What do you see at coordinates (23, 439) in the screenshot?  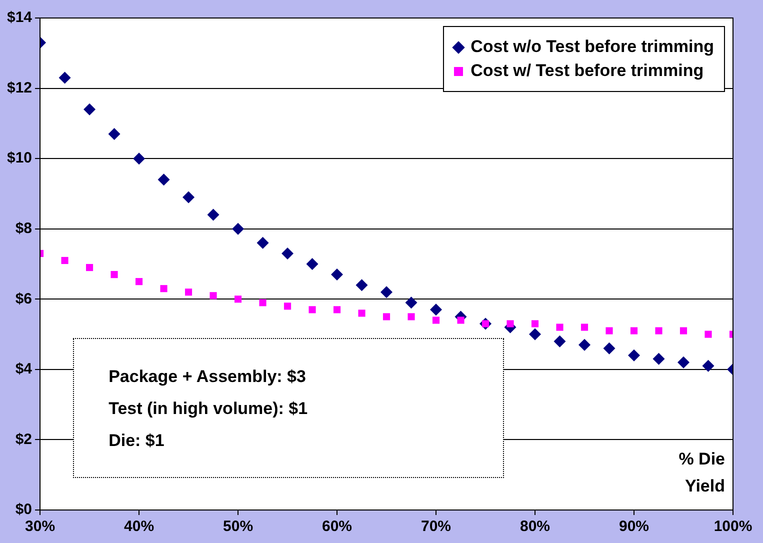 I see `y-tick-label: $2` at bounding box center [23, 439].